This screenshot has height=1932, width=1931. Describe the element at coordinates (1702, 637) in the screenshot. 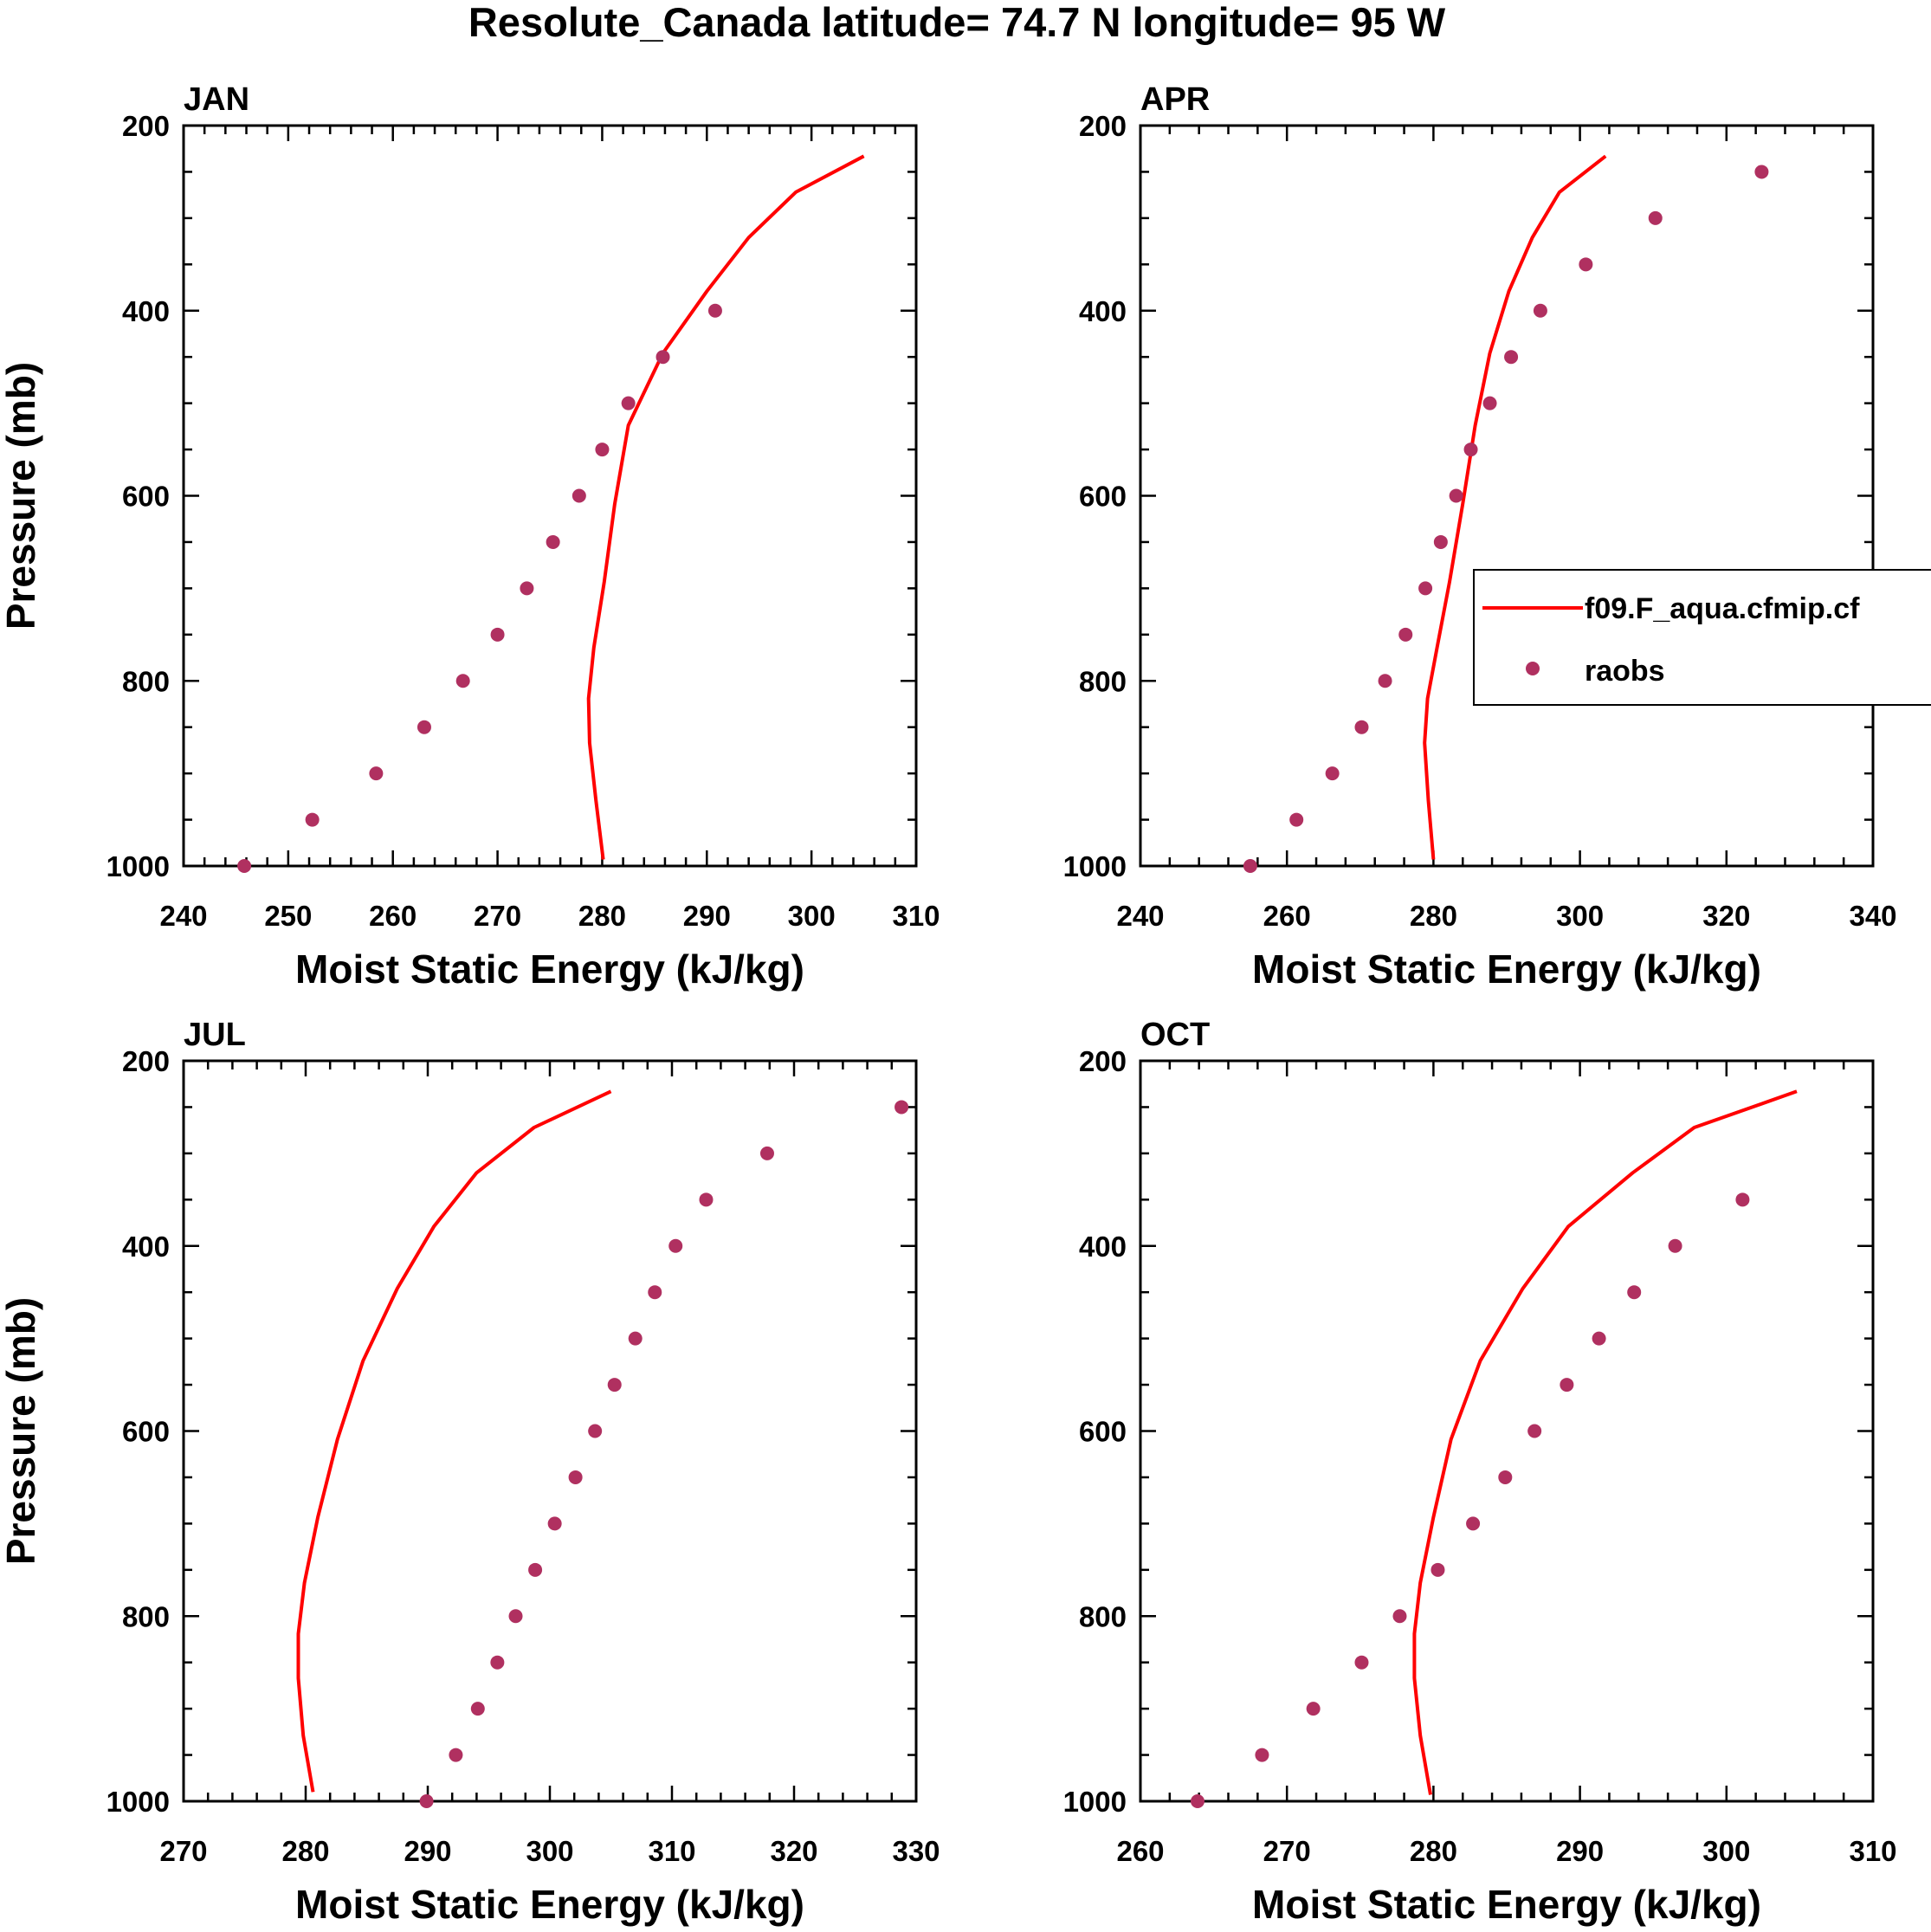

I see `legend-box` at that location.